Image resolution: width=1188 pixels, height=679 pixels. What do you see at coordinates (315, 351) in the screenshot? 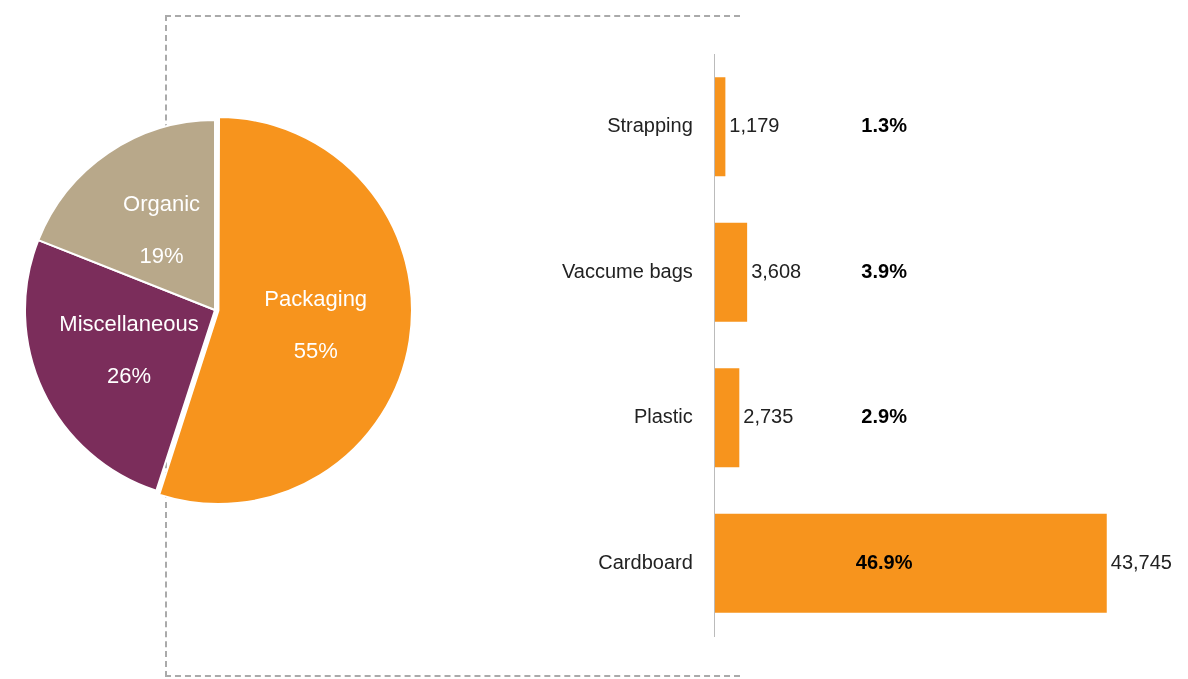
I see `data-label: 55%` at bounding box center [315, 351].